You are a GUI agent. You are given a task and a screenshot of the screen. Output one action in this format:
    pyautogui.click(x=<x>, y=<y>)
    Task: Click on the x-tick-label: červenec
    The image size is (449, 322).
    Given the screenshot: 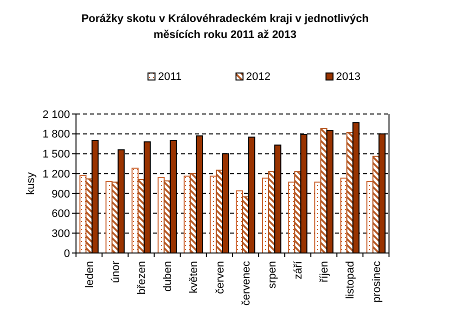 What is the action you would take?
    pyautogui.click(x=246, y=283)
    